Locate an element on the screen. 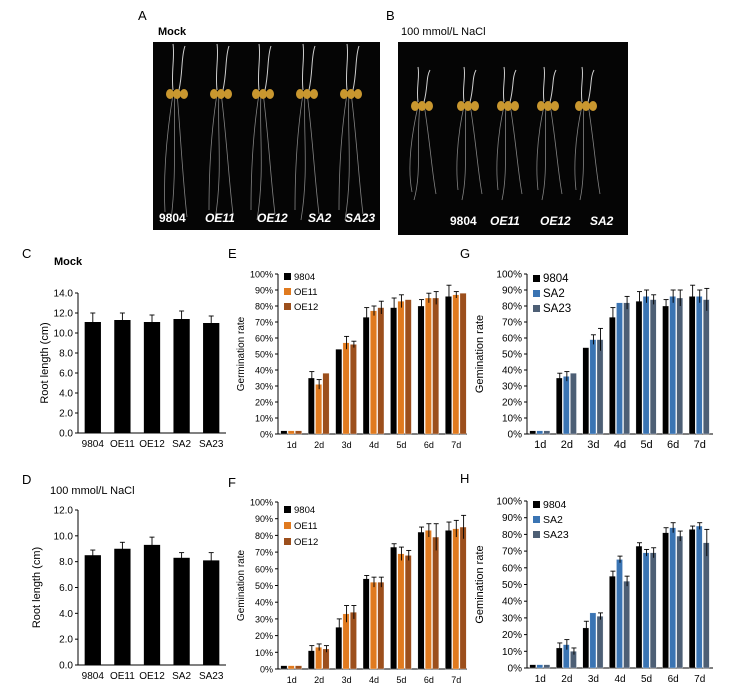 This screenshot has width=729, height=695. x-tick-label-g: 2d is located at coordinates (567, 445).